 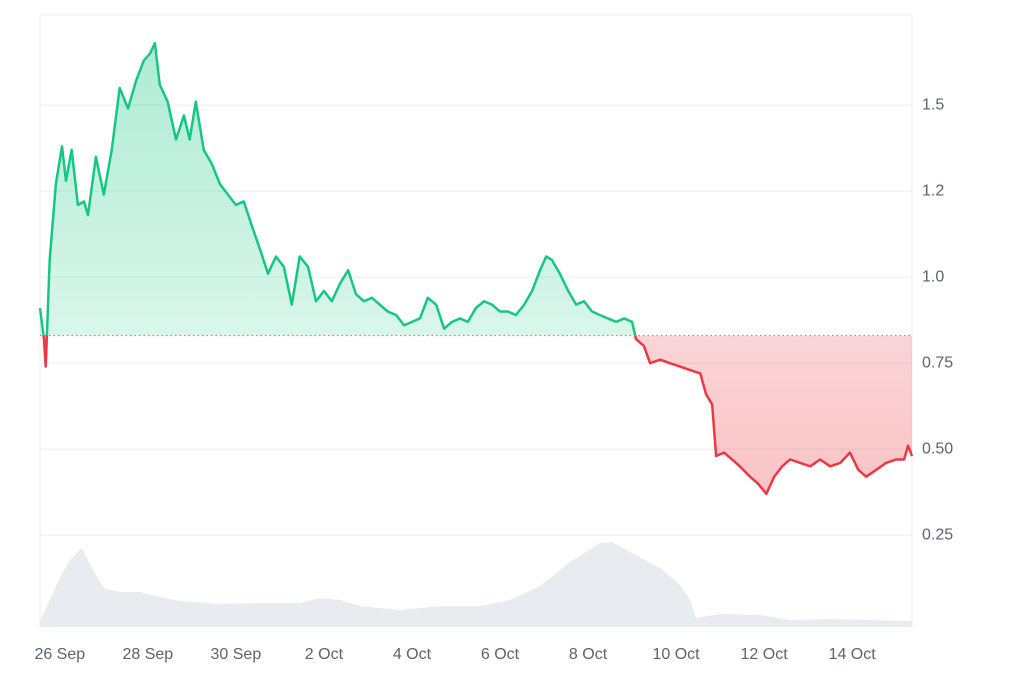 I want to click on x-tick-label: 2 Oct, so click(x=324, y=654).